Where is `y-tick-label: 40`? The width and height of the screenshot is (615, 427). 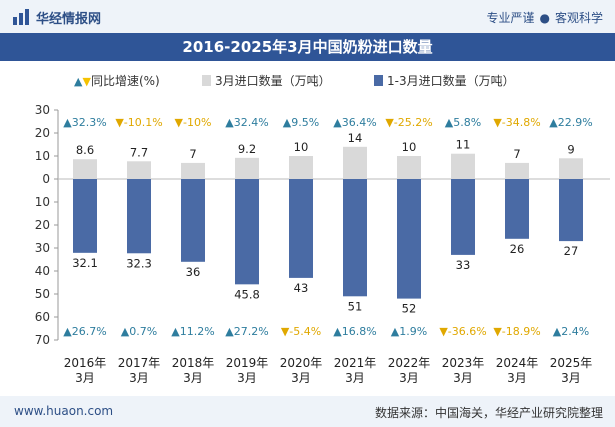
y-tick-label: 40 is located at coordinates (42, 271).